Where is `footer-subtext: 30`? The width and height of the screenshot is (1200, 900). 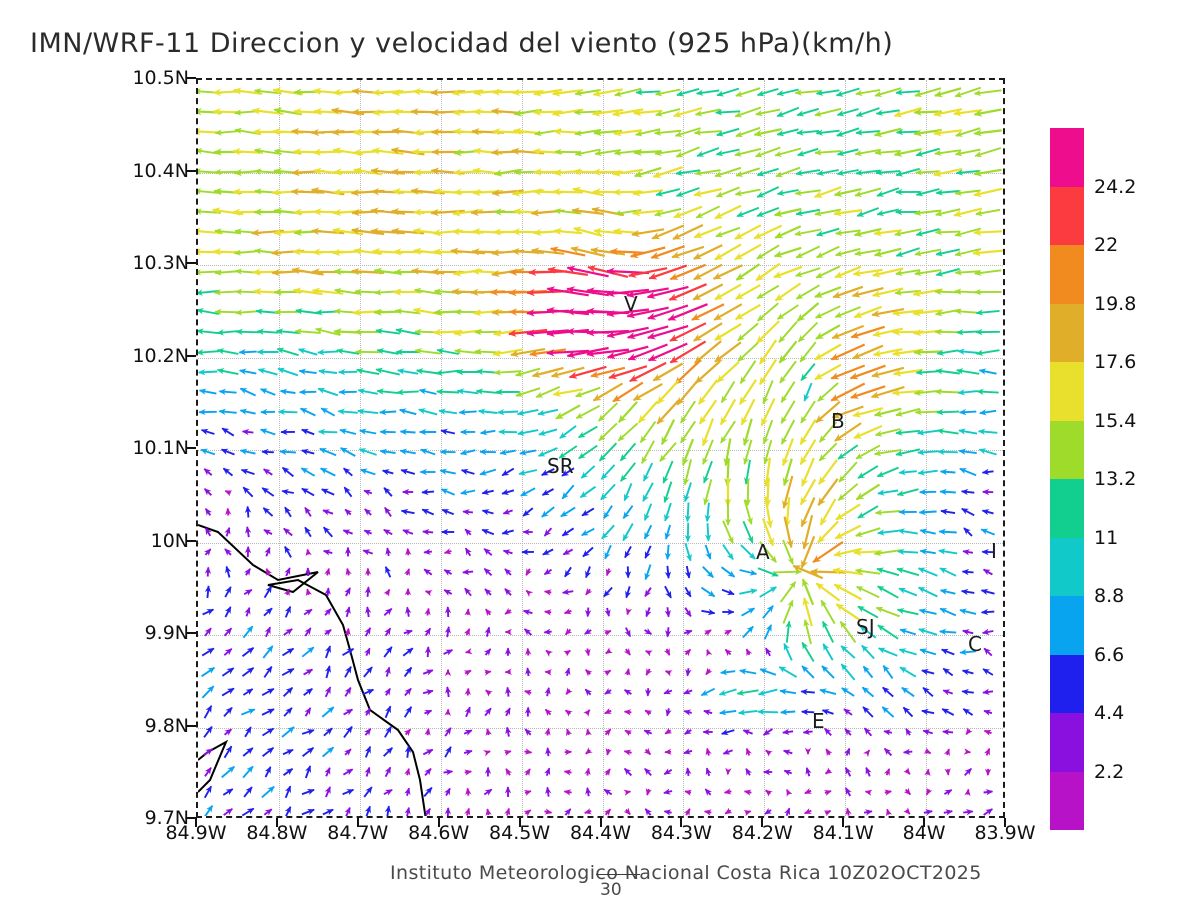 footer-subtext: 30 is located at coordinates (611, 890).